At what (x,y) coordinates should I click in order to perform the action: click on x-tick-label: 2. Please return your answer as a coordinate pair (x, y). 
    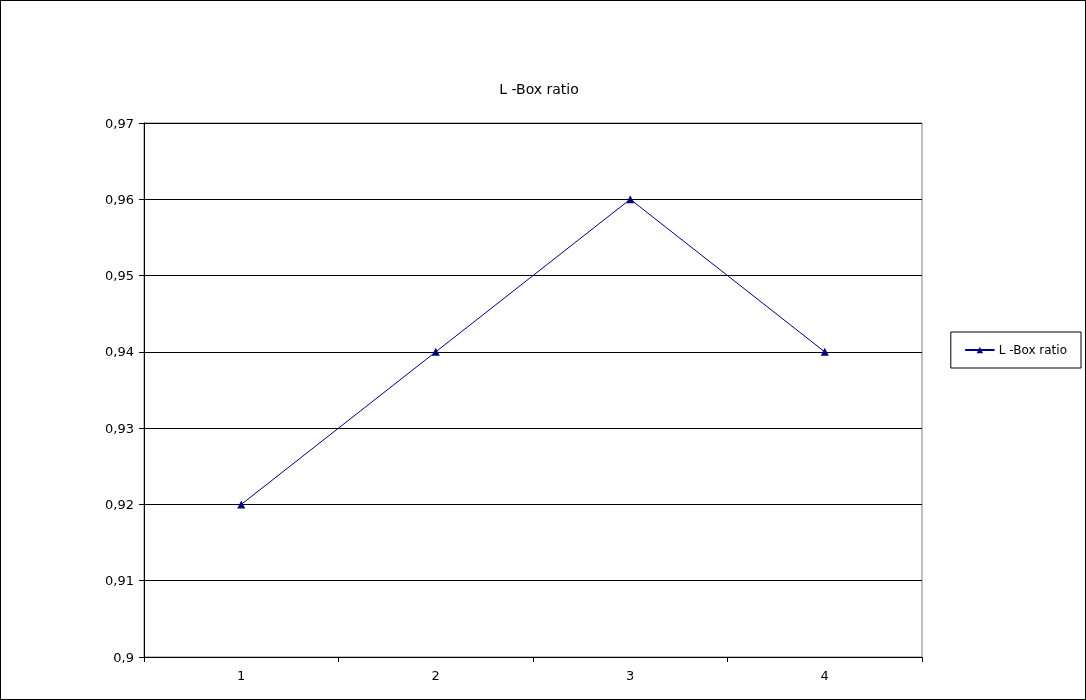
    Looking at the image, I should click on (435, 675).